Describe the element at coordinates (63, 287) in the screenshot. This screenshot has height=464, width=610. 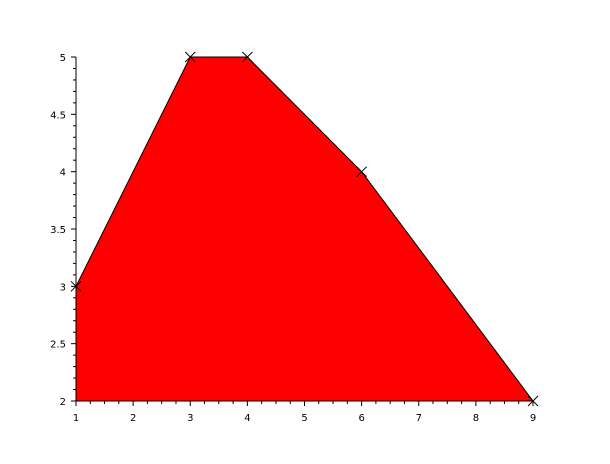
I see `y-tick-label: 3` at that location.